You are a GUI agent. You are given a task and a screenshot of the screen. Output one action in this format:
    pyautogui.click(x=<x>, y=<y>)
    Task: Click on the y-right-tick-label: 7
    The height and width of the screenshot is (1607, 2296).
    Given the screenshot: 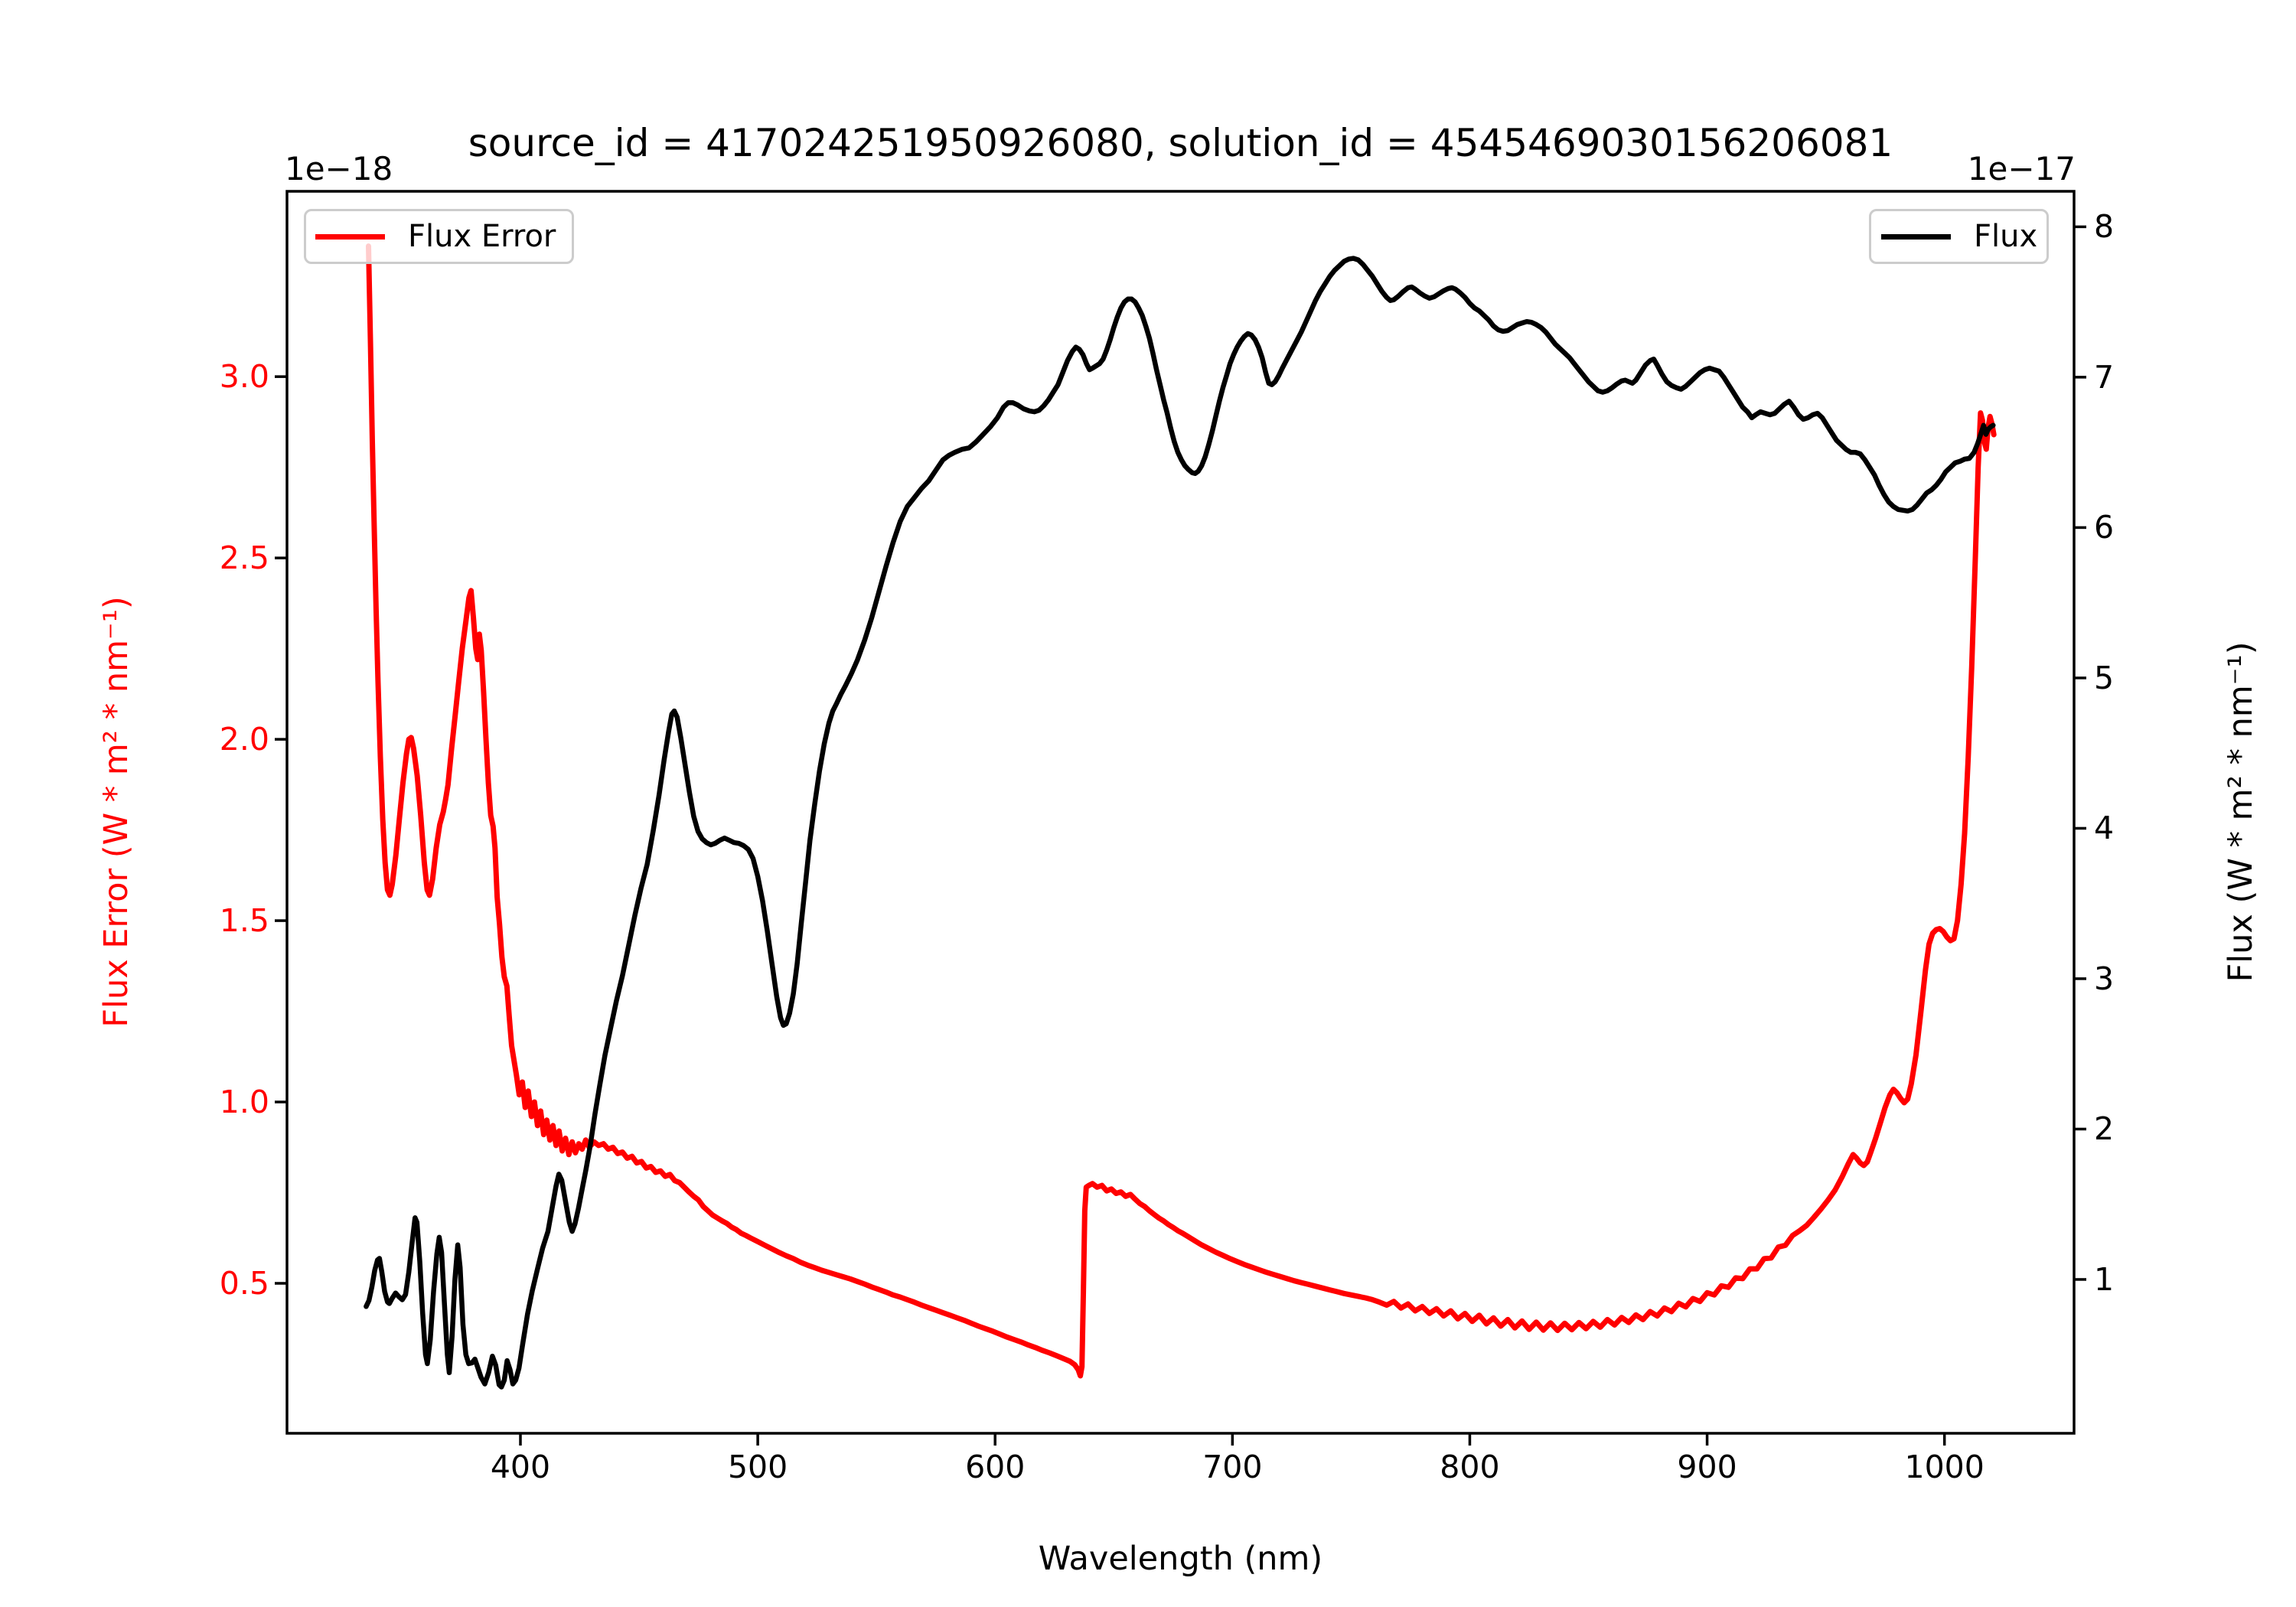 What is the action you would take?
    pyautogui.click(x=2104, y=377)
    